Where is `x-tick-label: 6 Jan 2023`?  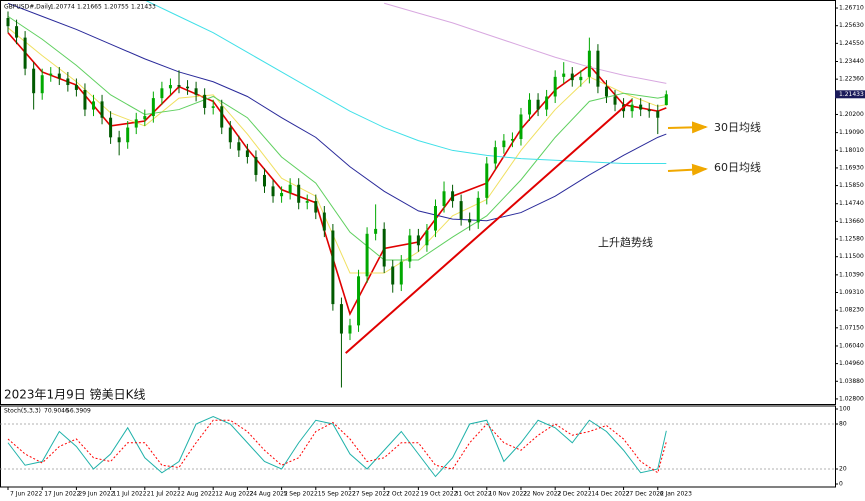
x-tick-label: 6 Jan 2023 is located at coordinates (676, 494).